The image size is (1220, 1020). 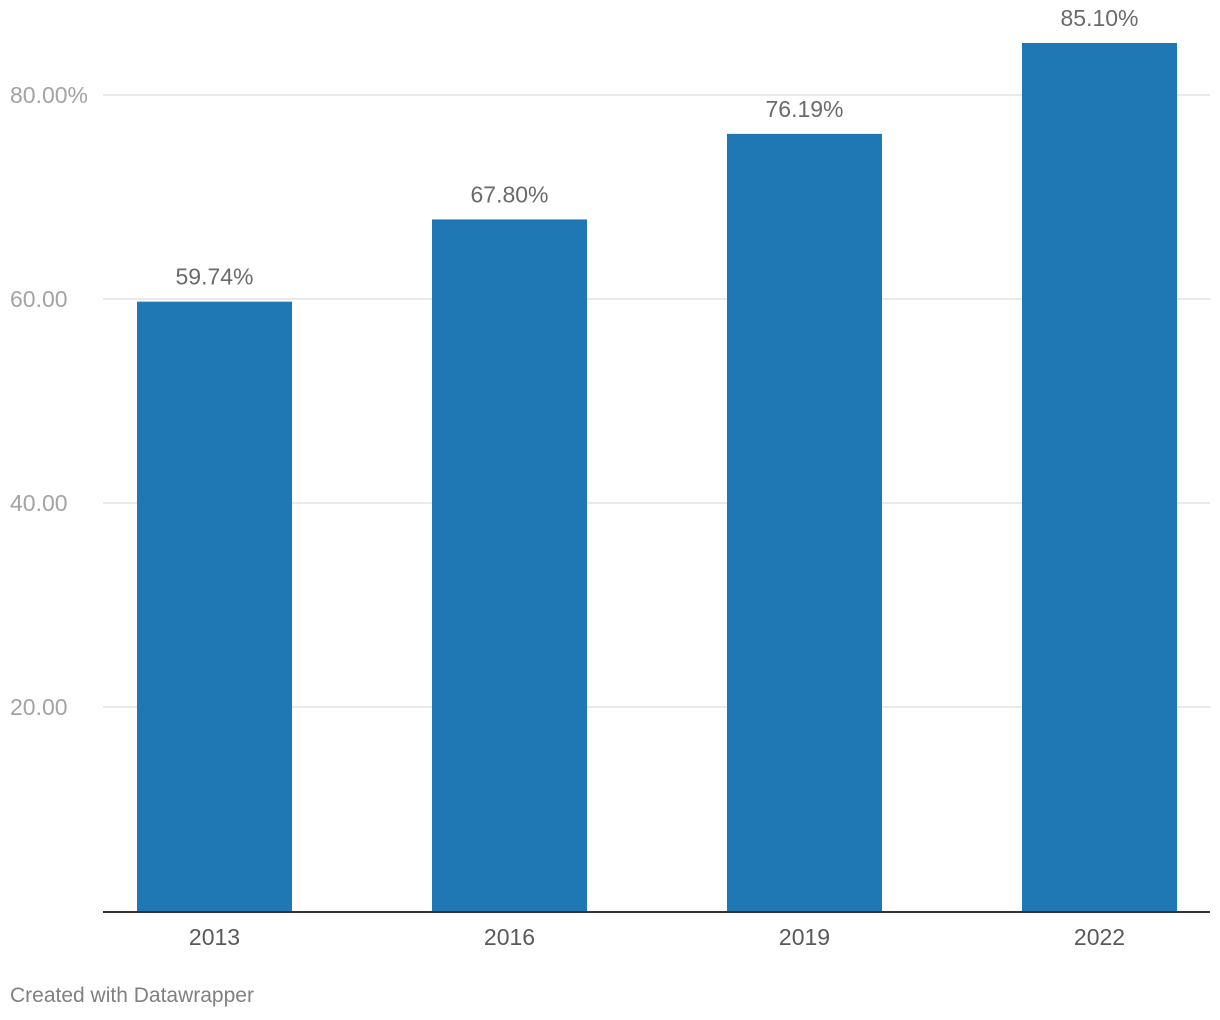 What do you see at coordinates (214, 937) in the screenshot?
I see `x-tick-label: 2013` at bounding box center [214, 937].